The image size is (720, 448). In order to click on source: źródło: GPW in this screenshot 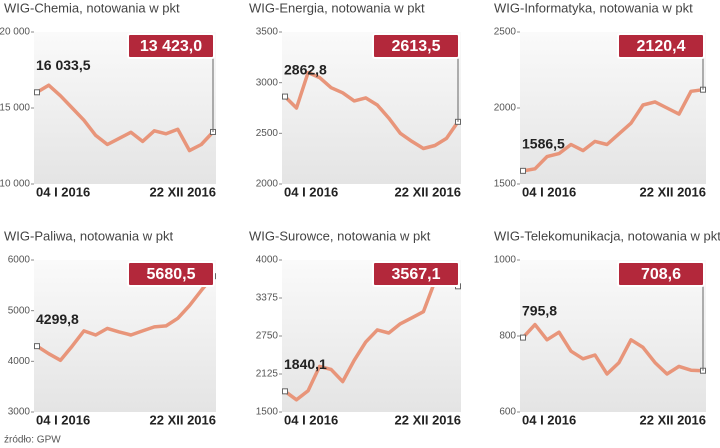, I will do `click(32, 440)`.